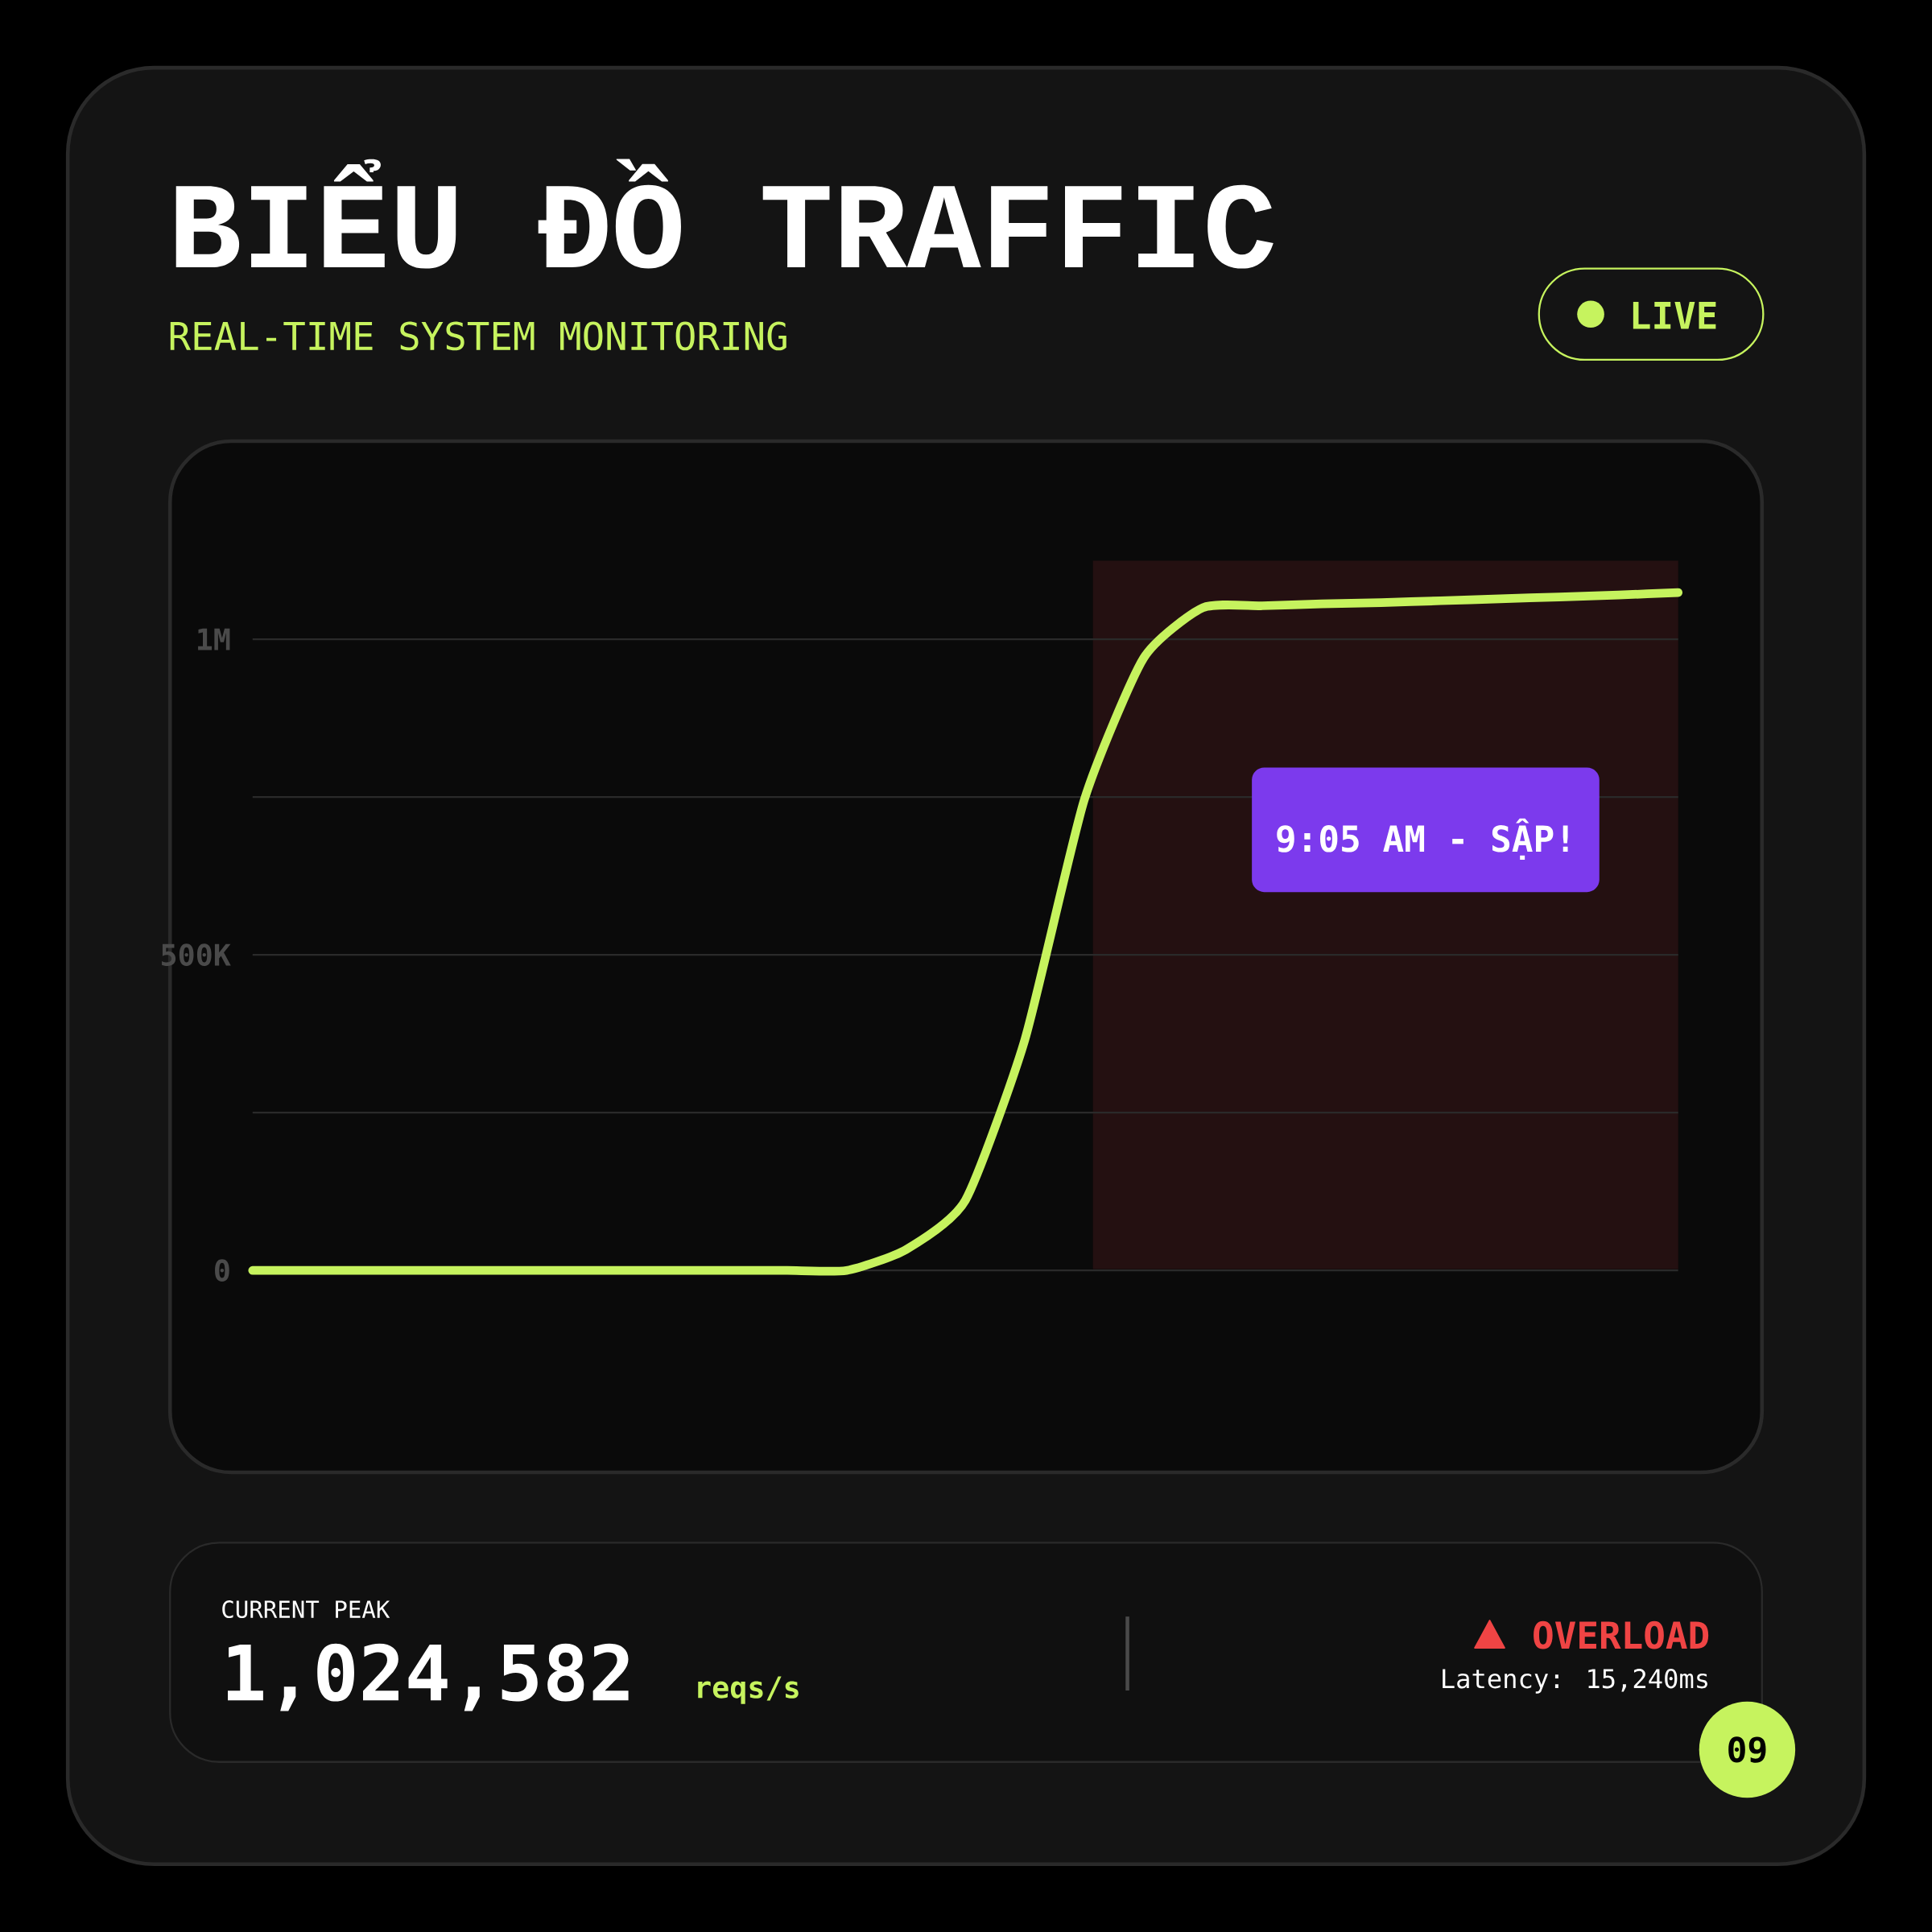  What do you see at coordinates (1422, 839) in the screenshot?
I see `annotation: 9:05 AM - SẬP!` at bounding box center [1422, 839].